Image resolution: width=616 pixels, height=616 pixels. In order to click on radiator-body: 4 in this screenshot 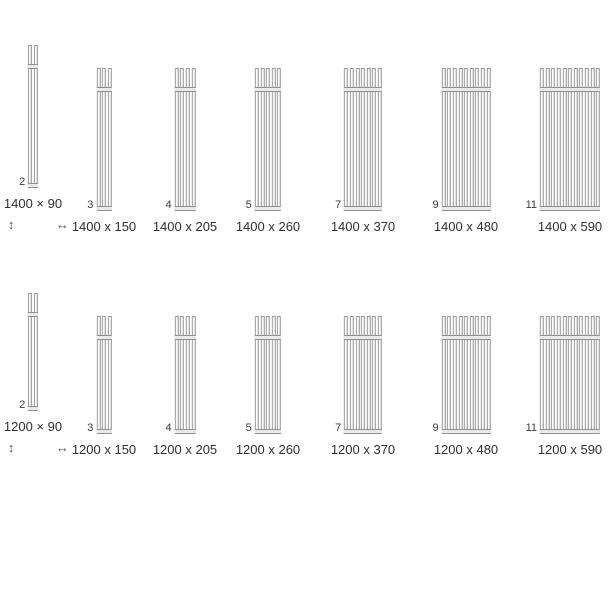, I will do `click(180, 139)`.